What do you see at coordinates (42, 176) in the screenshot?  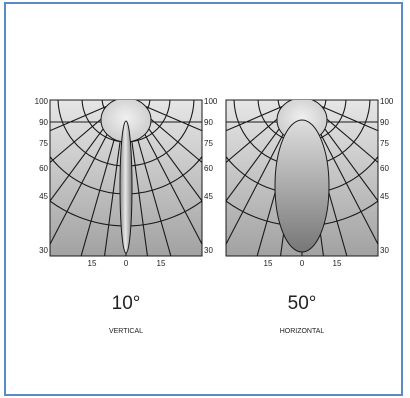 I see `left-y-axis-labels: 100 90 75 60 45 30` at bounding box center [42, 176].